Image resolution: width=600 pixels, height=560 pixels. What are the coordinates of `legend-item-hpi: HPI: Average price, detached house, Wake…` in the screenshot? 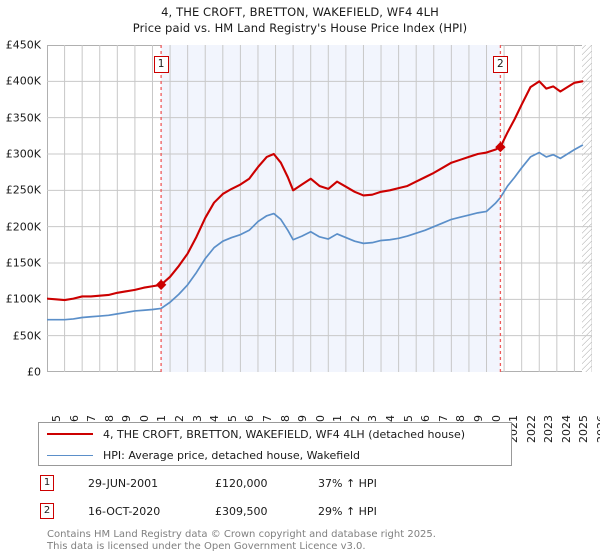 It's located at (199, 455).